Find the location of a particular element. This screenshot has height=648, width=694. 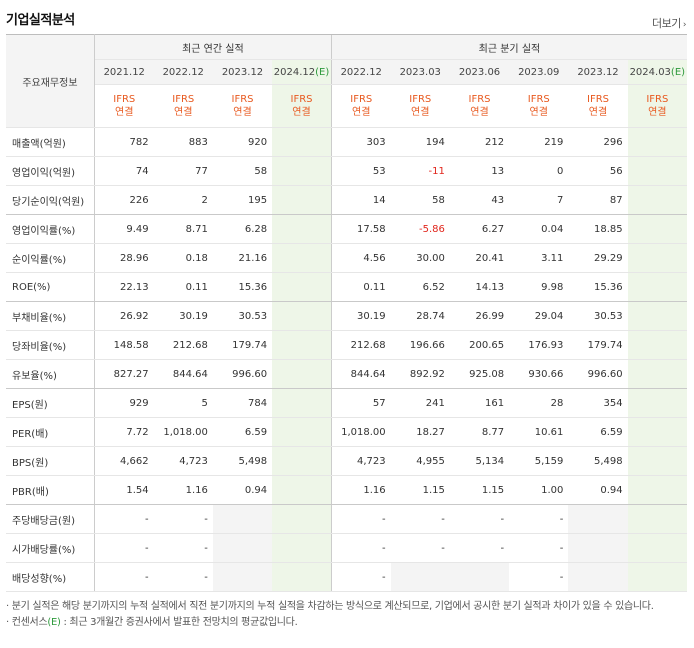

table-cell: 87 is located at coordinates (598, 200).